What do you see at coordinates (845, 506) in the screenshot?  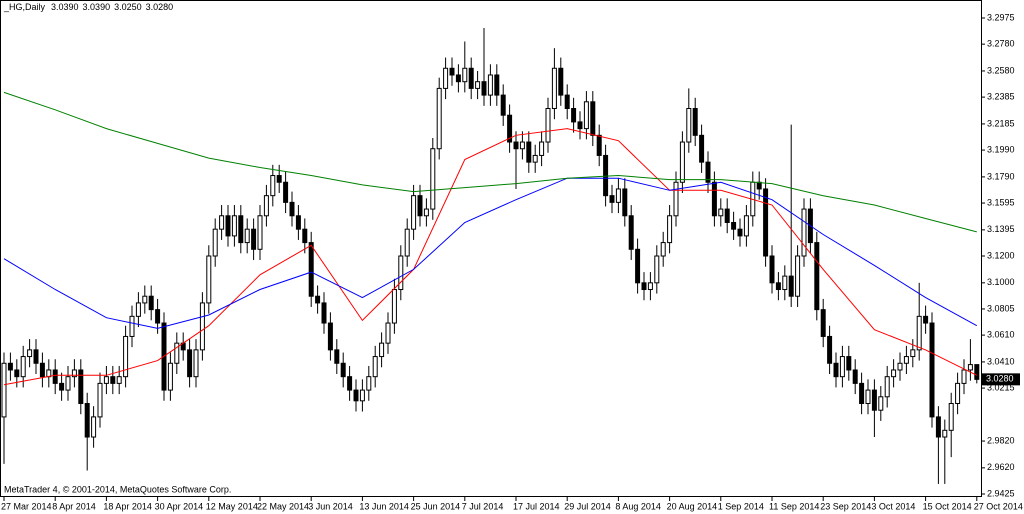 I see `x-tick-label: 23 Sep 2014` at bounding box center [845, 506].